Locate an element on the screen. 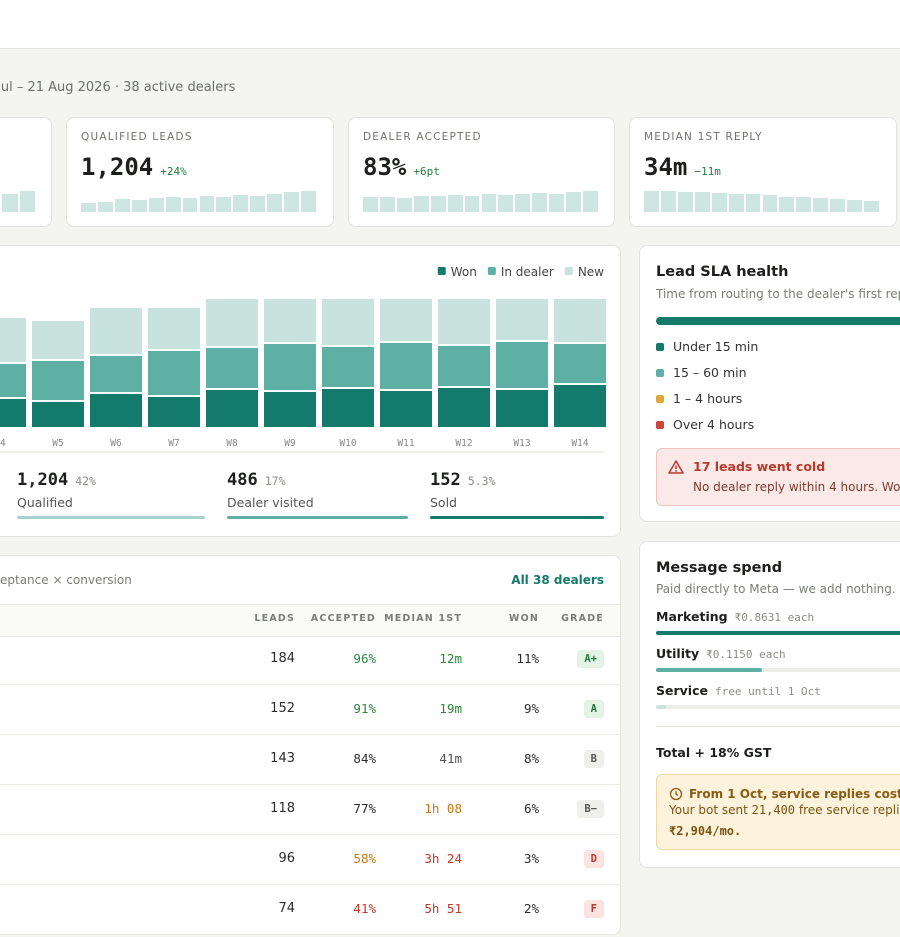 Image resolution: width=900 pixels, height=937 pixels. grade-badge: F is located at coordinates (593, 909).